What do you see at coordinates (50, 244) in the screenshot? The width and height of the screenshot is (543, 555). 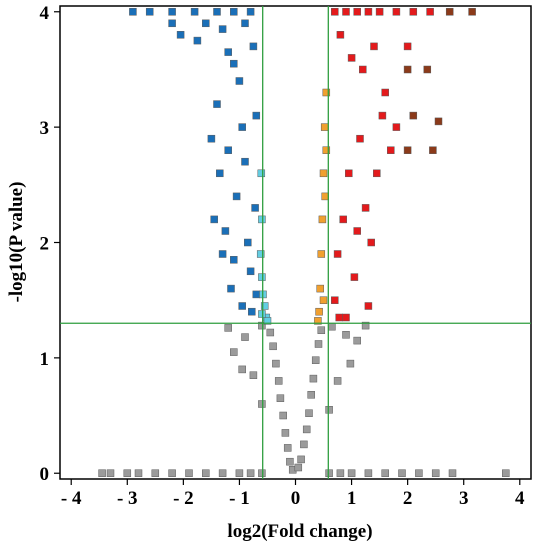 I see `y-axis: 0 1 2 3 4` at bounding box center [50, 244].